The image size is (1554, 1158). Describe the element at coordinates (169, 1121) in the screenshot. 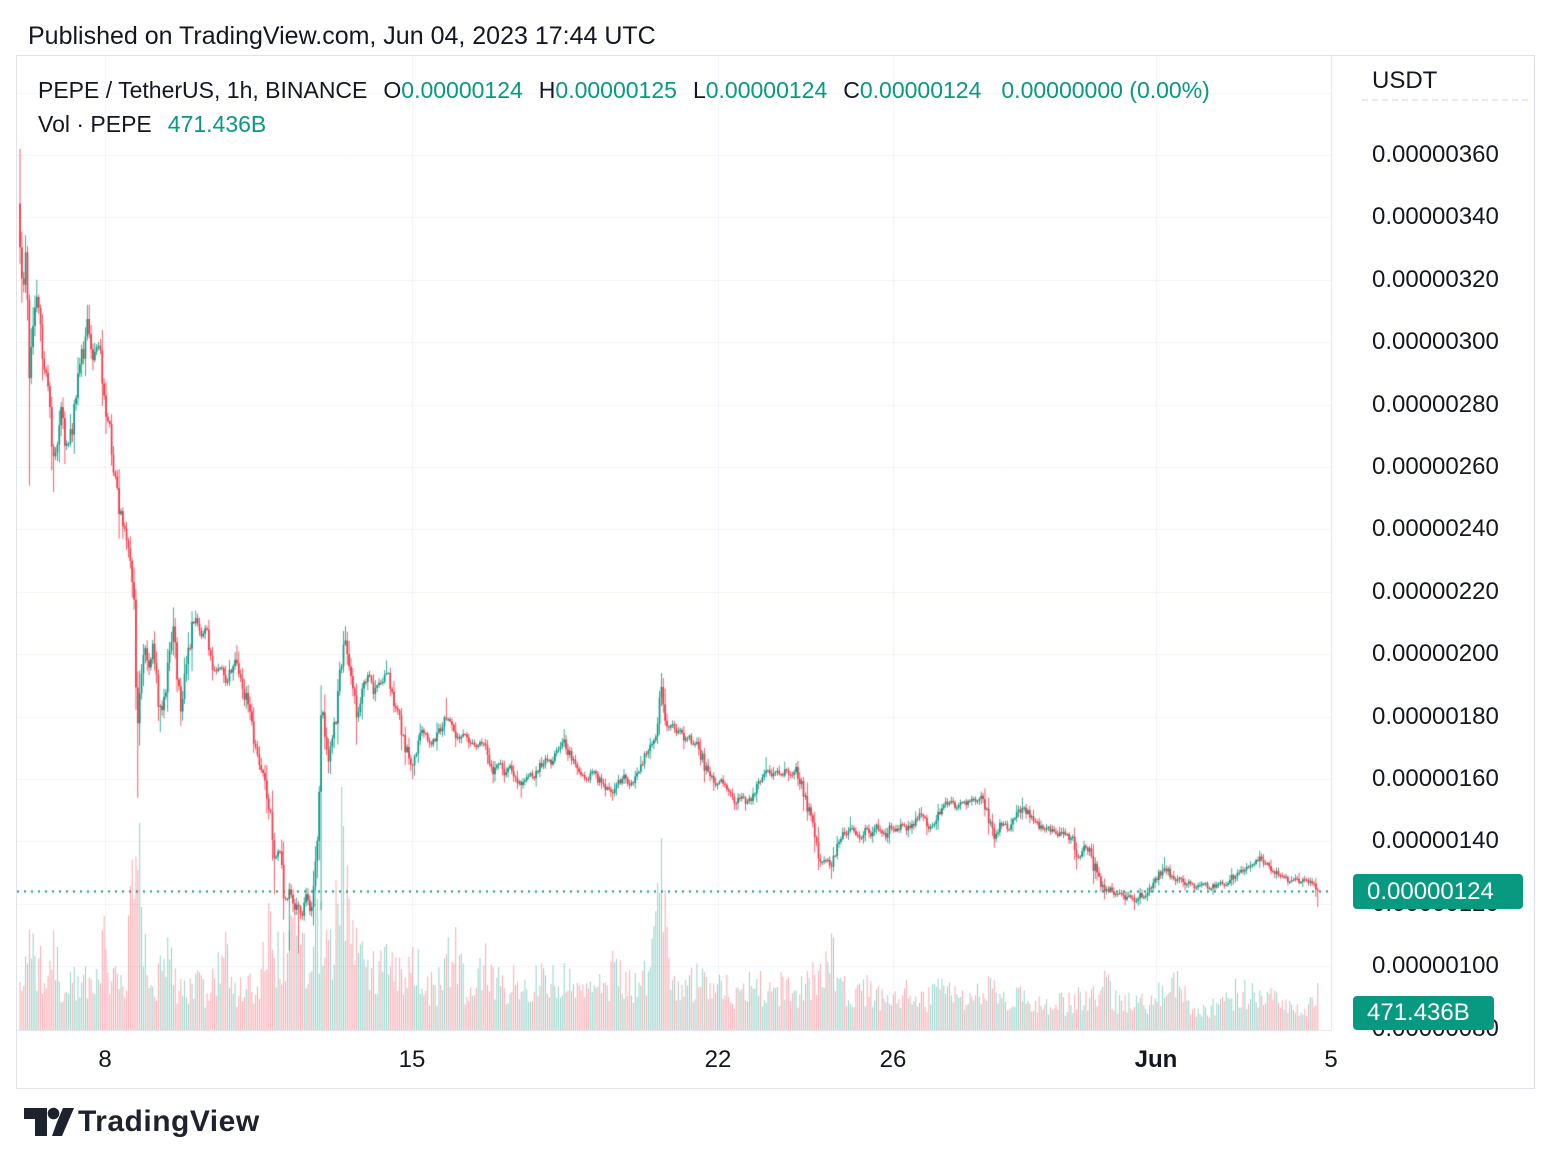

I see `tradingview-logo-text: TradingView` at that location.